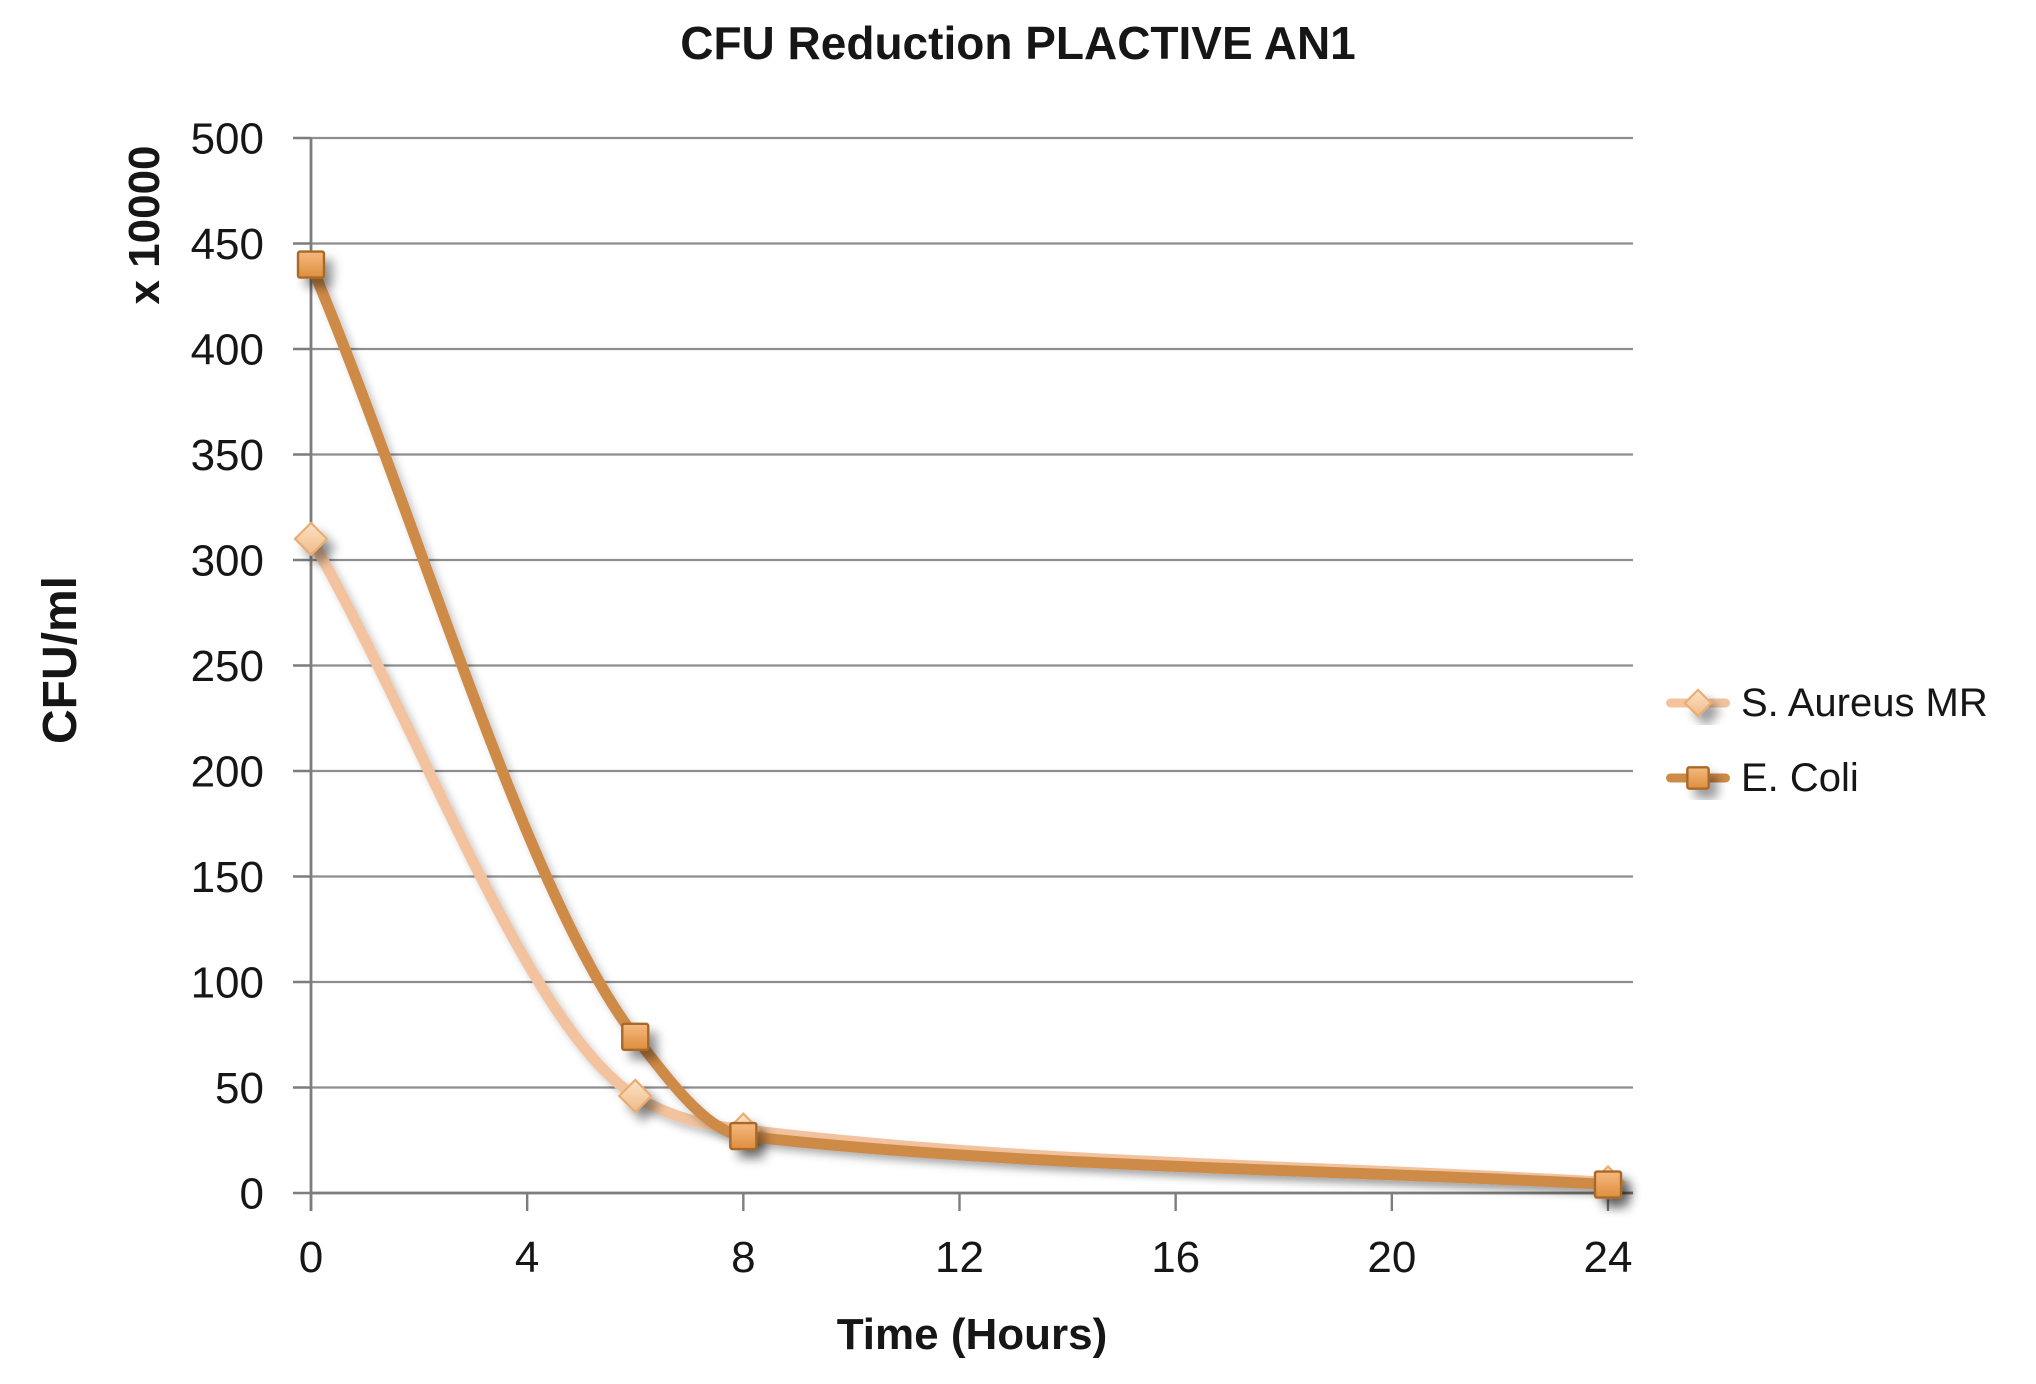 This screenshot has width=2036, height=1384. I want to click on legend: S. Aureus MR E. Coli, so click(1827, 740).